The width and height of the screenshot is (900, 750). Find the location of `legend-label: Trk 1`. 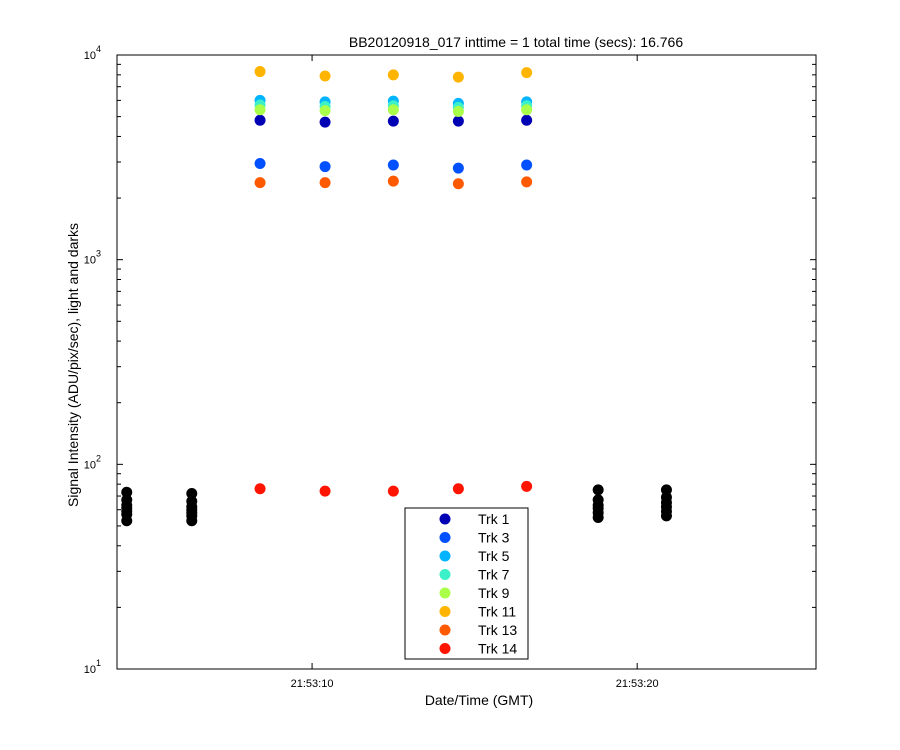

legend-label: Trk 1 is located at coordinates (494, 519).